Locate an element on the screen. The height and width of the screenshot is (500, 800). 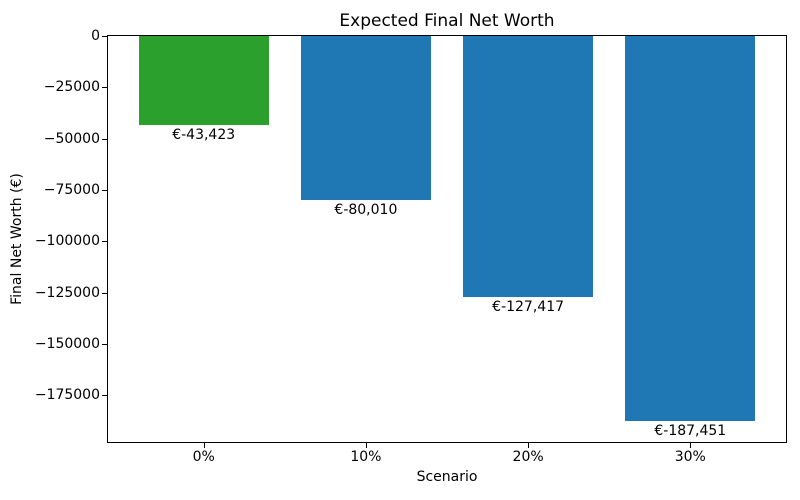
x-tick-label: 0% is located at coordinates (203, 457).